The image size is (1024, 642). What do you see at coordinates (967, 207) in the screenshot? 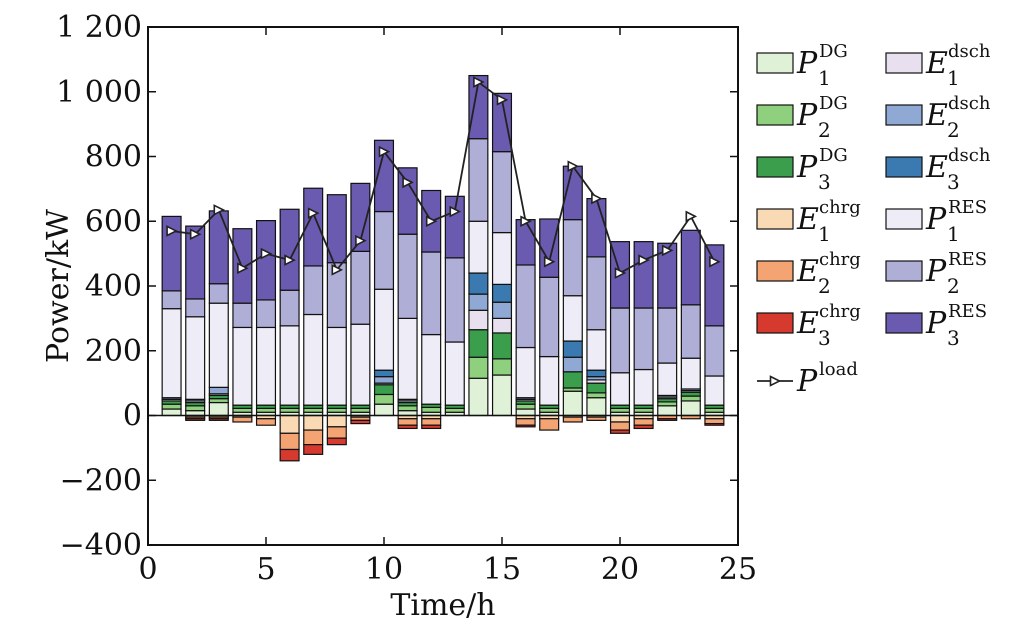
I see `legend-superscript: RES` at bounding box center [967, 207].